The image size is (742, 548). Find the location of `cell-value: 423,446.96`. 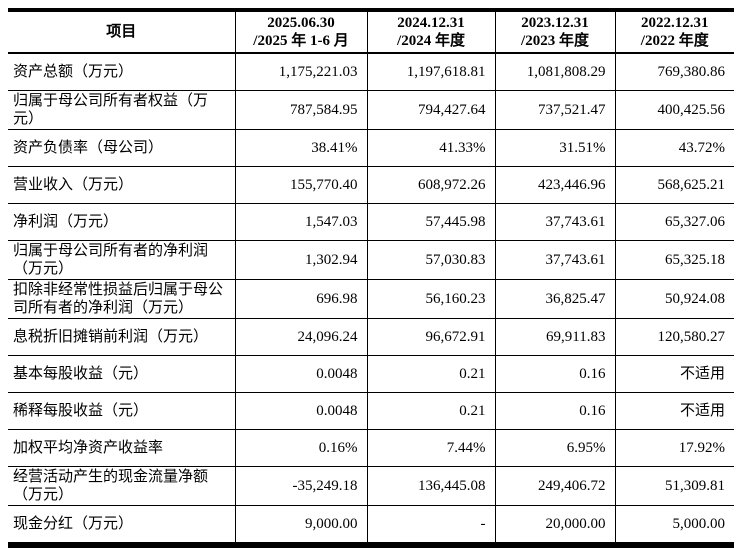

cell-value: 423,446.96 is located at coordinates (555, 185).